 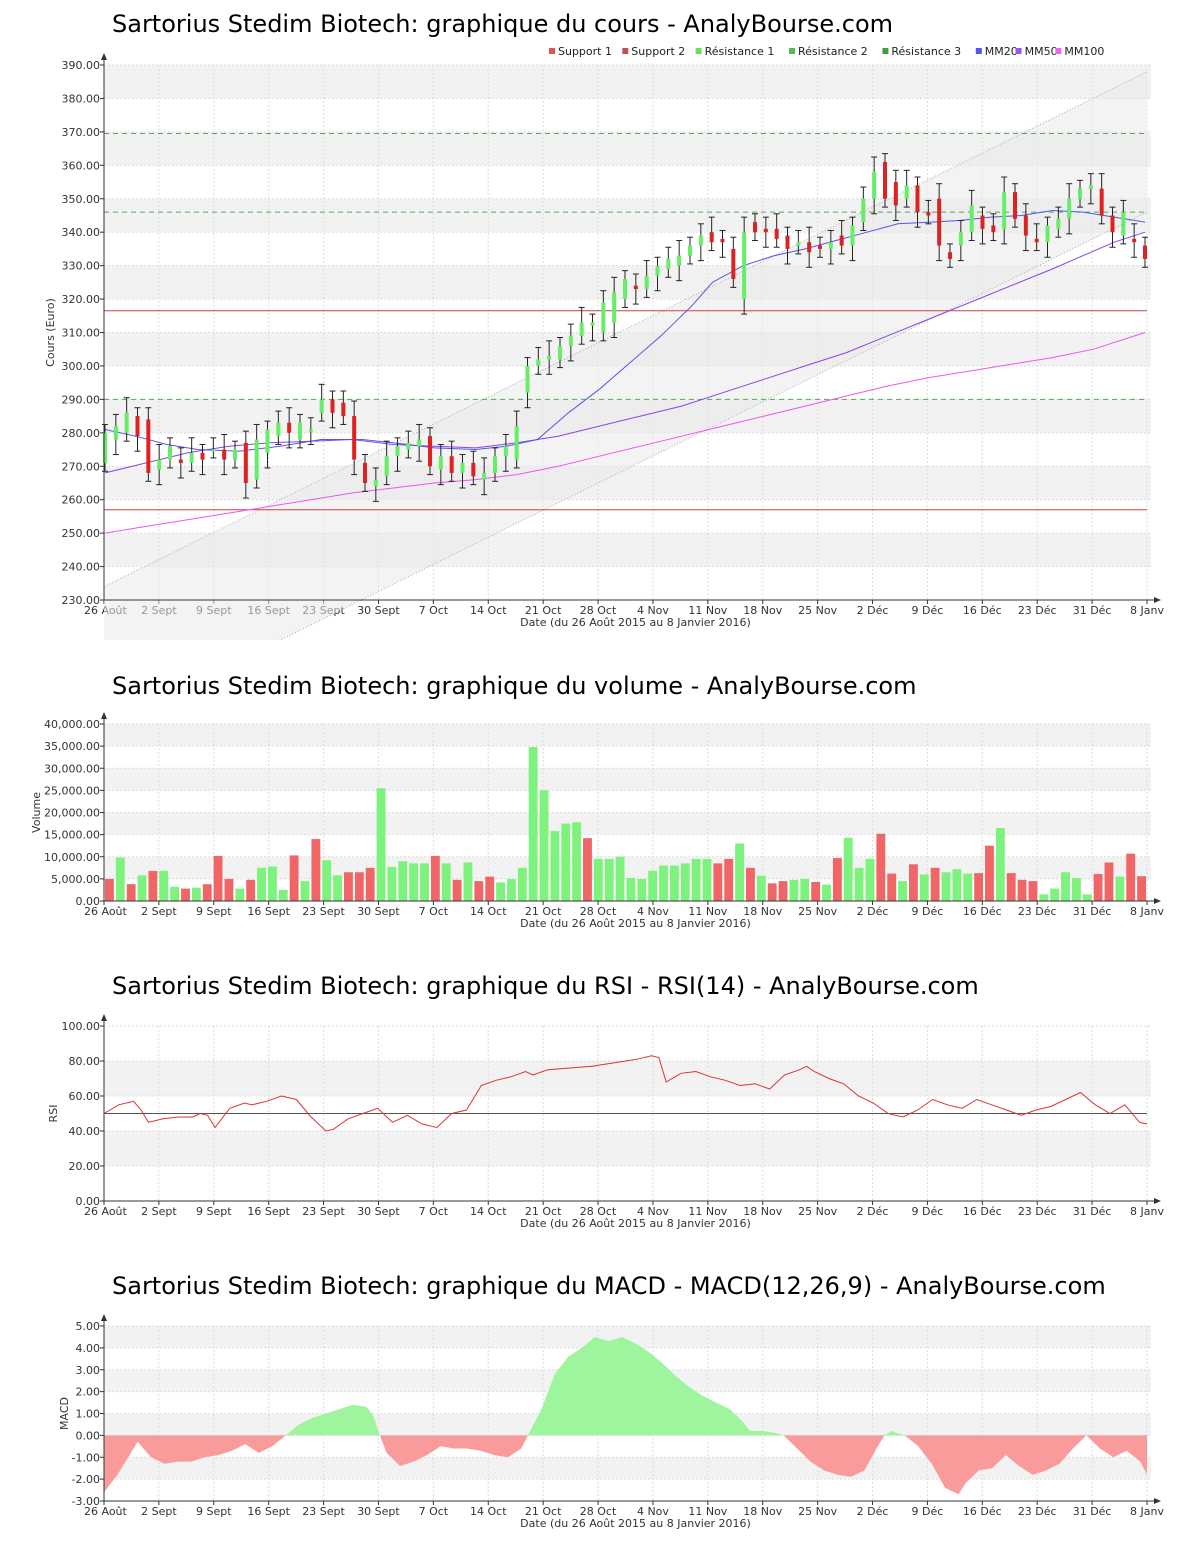 What do you see at coordinates (543, 911) in the screenshot?
I see `x-tick-label: 21 Oct` at bounding box center [543, 911].